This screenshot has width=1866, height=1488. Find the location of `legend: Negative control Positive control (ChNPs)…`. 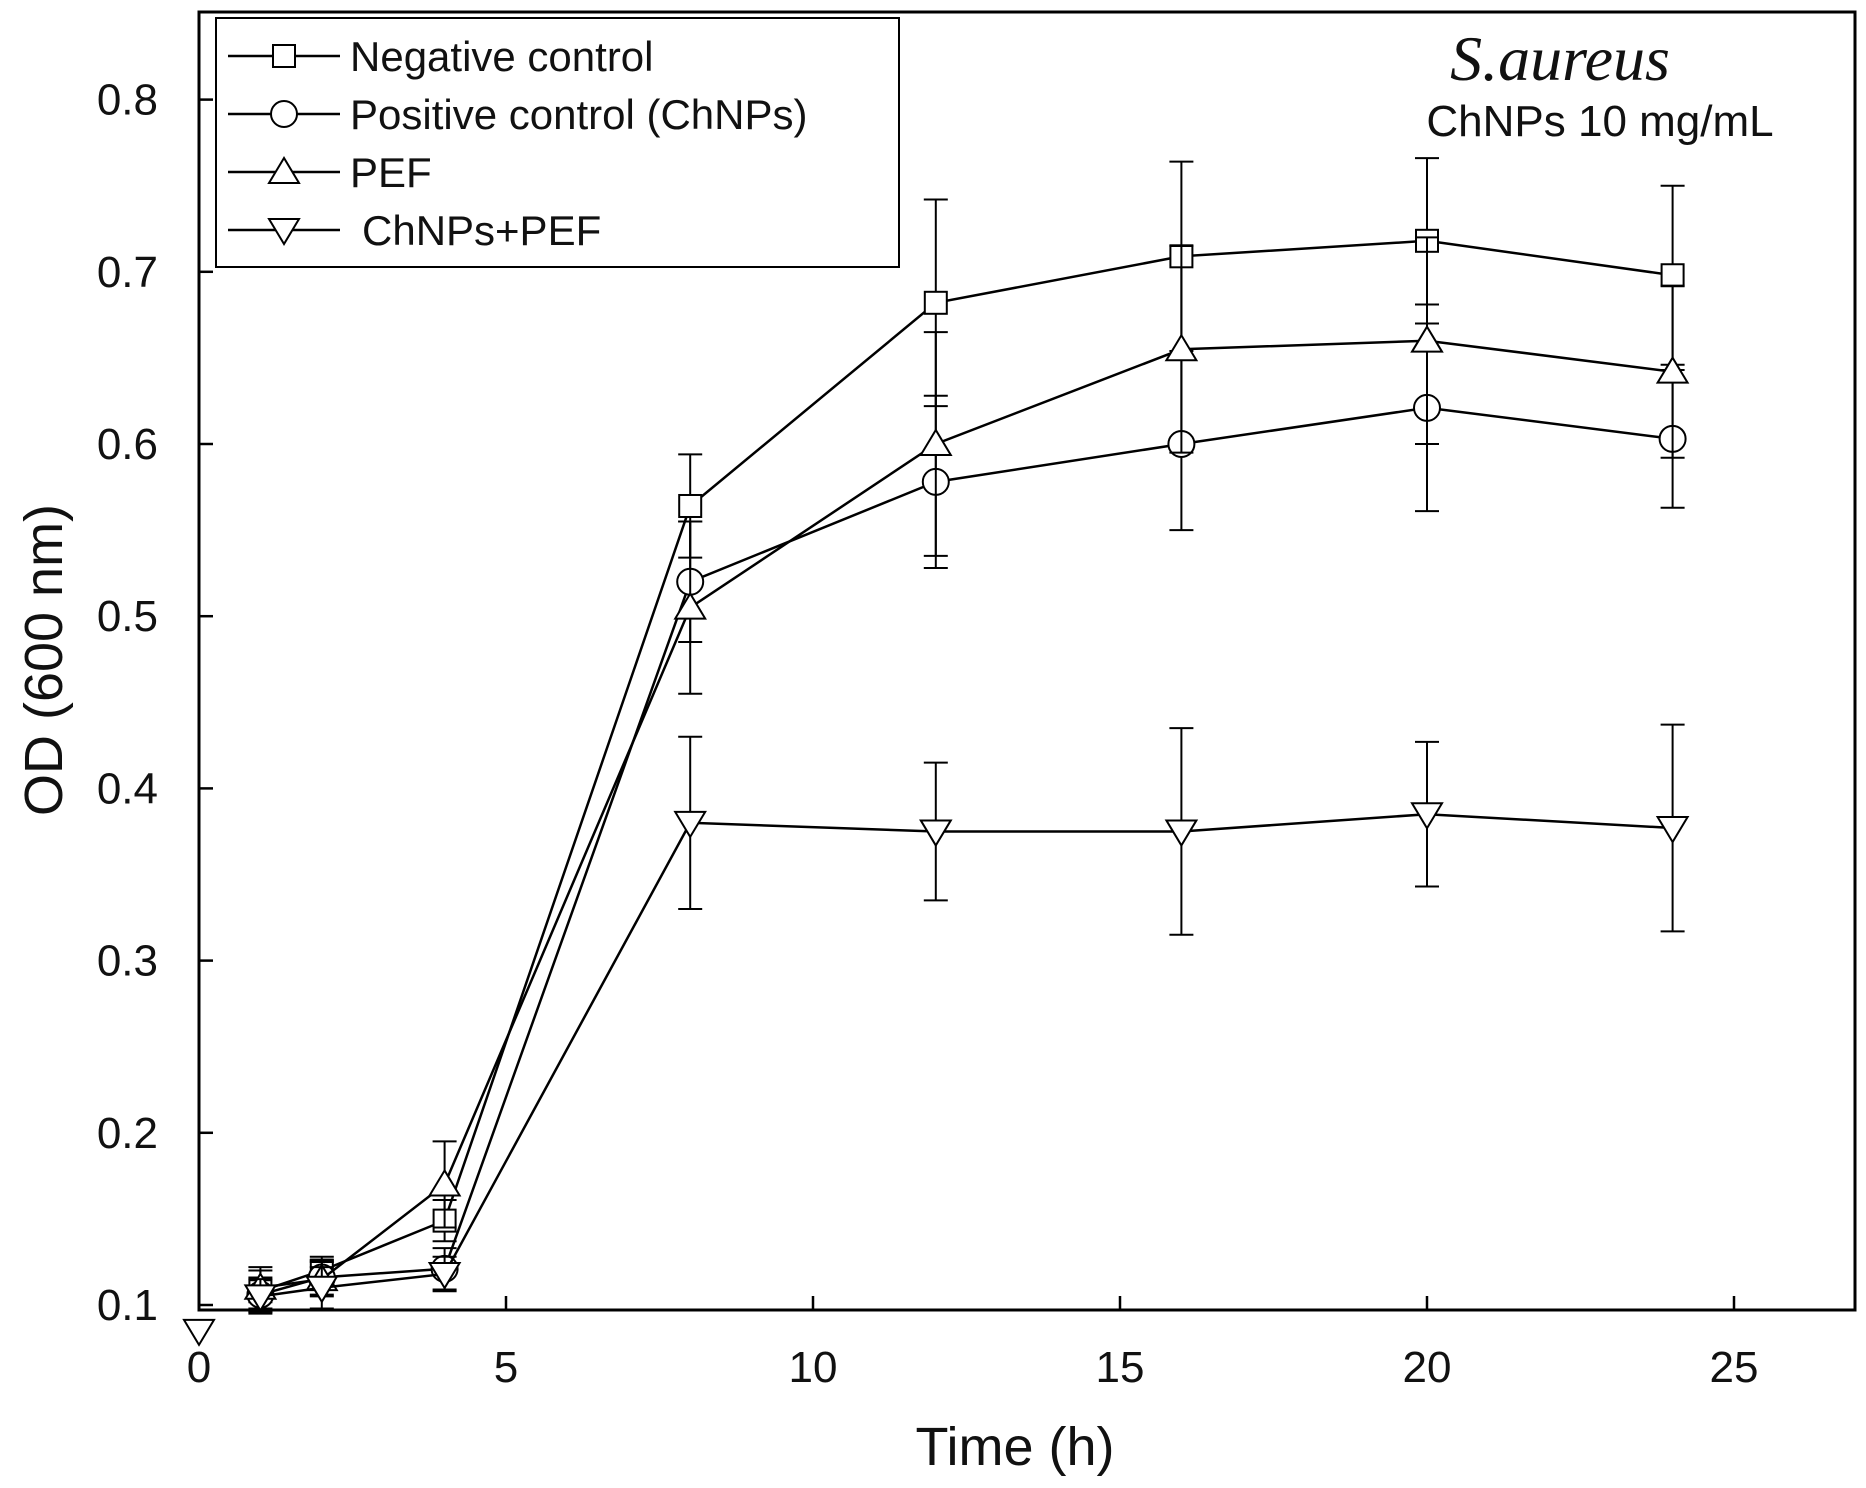

legend: Negative control Positive control (ChNPs)… is located at coordinates (557, 142).